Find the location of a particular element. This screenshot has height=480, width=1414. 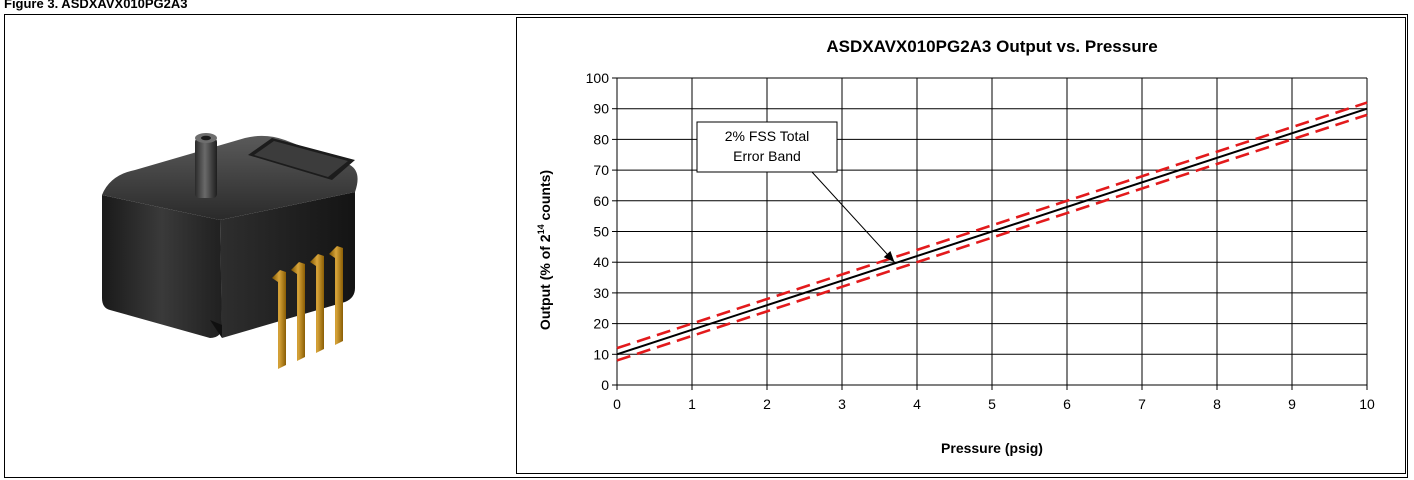

y-tick-label: 40 is located at coordinates (601, 262).